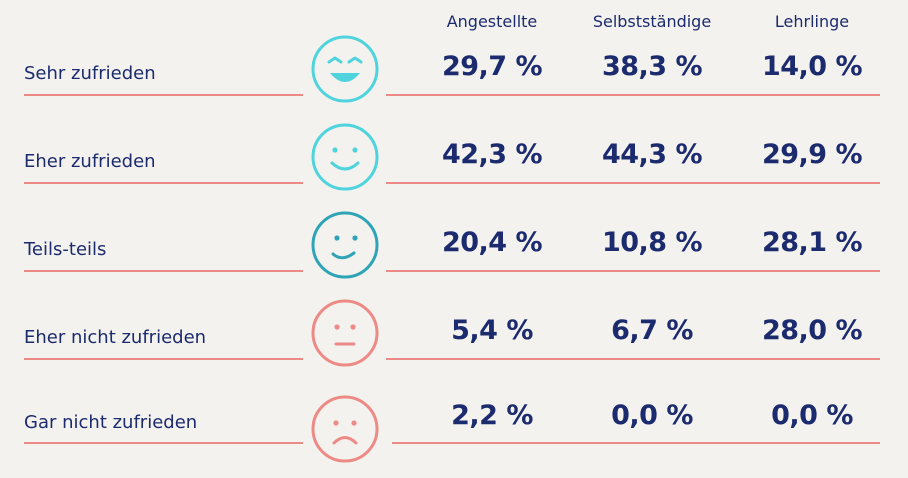 The image size is (908, 478). What do you see at coordinates (345, 69) in the screenshot?
I see `very-happy-face-icon` at bounding box center [345, 69].